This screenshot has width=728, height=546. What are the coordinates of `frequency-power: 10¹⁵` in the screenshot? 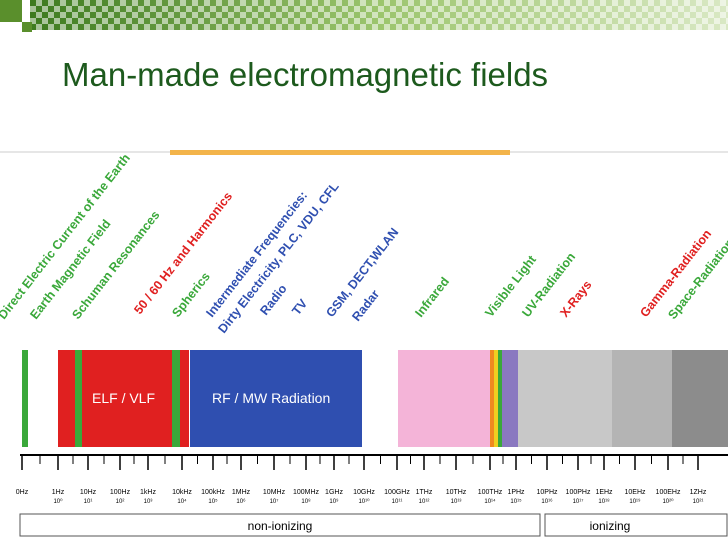 It's located at (516, 501).